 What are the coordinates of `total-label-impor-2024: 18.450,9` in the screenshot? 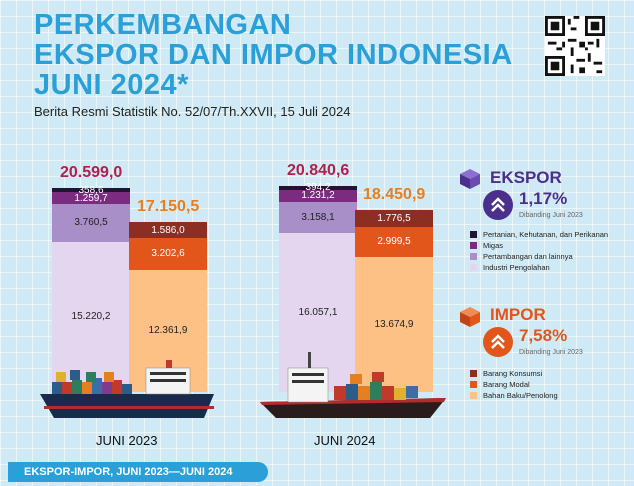 It's located at (394, 194).